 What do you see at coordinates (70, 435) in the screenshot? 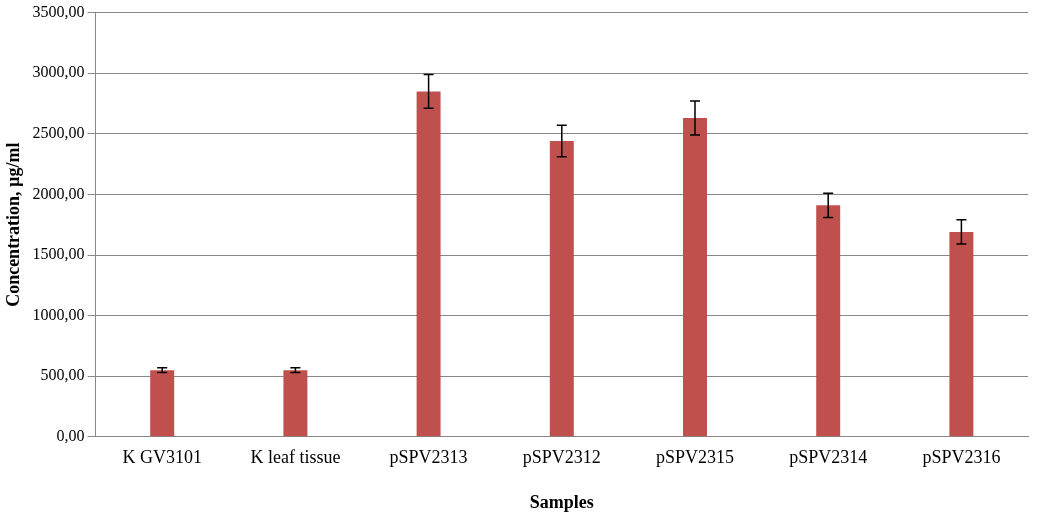
I see `y-tick-label: 0,00` at bounding box center [70, 435].